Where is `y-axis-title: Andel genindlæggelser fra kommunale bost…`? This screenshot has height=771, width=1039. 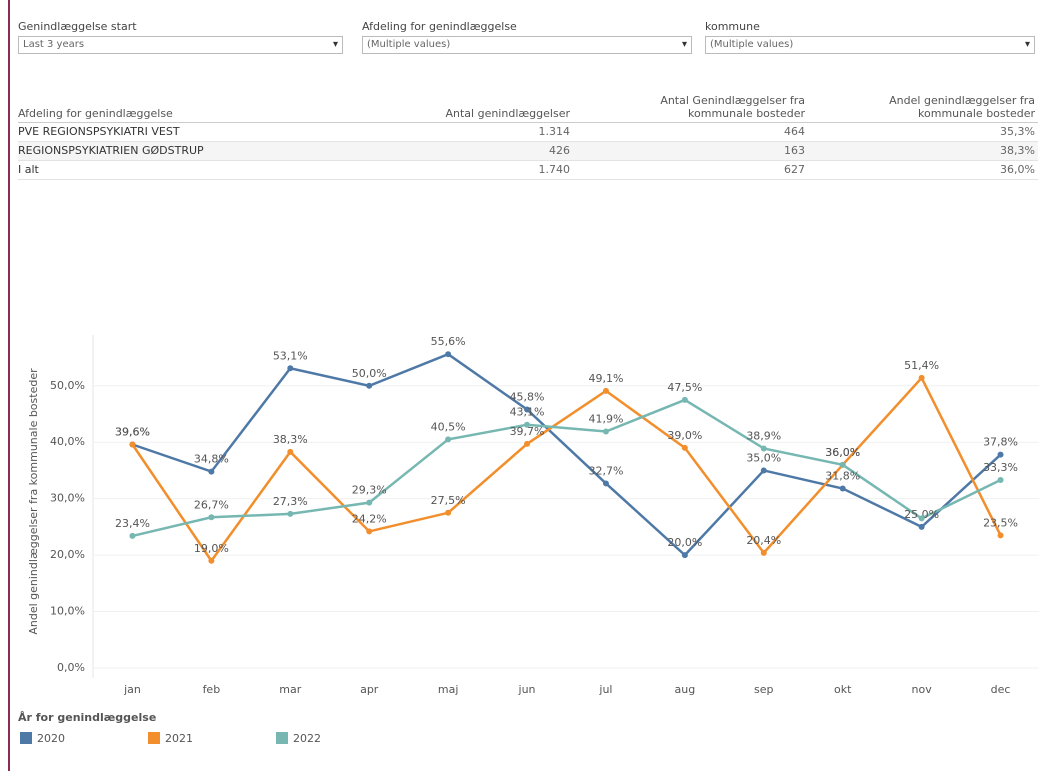 y-axis-title: Andel genindlæggelser fra kommunale bost… is located at coordinates (33, 501).